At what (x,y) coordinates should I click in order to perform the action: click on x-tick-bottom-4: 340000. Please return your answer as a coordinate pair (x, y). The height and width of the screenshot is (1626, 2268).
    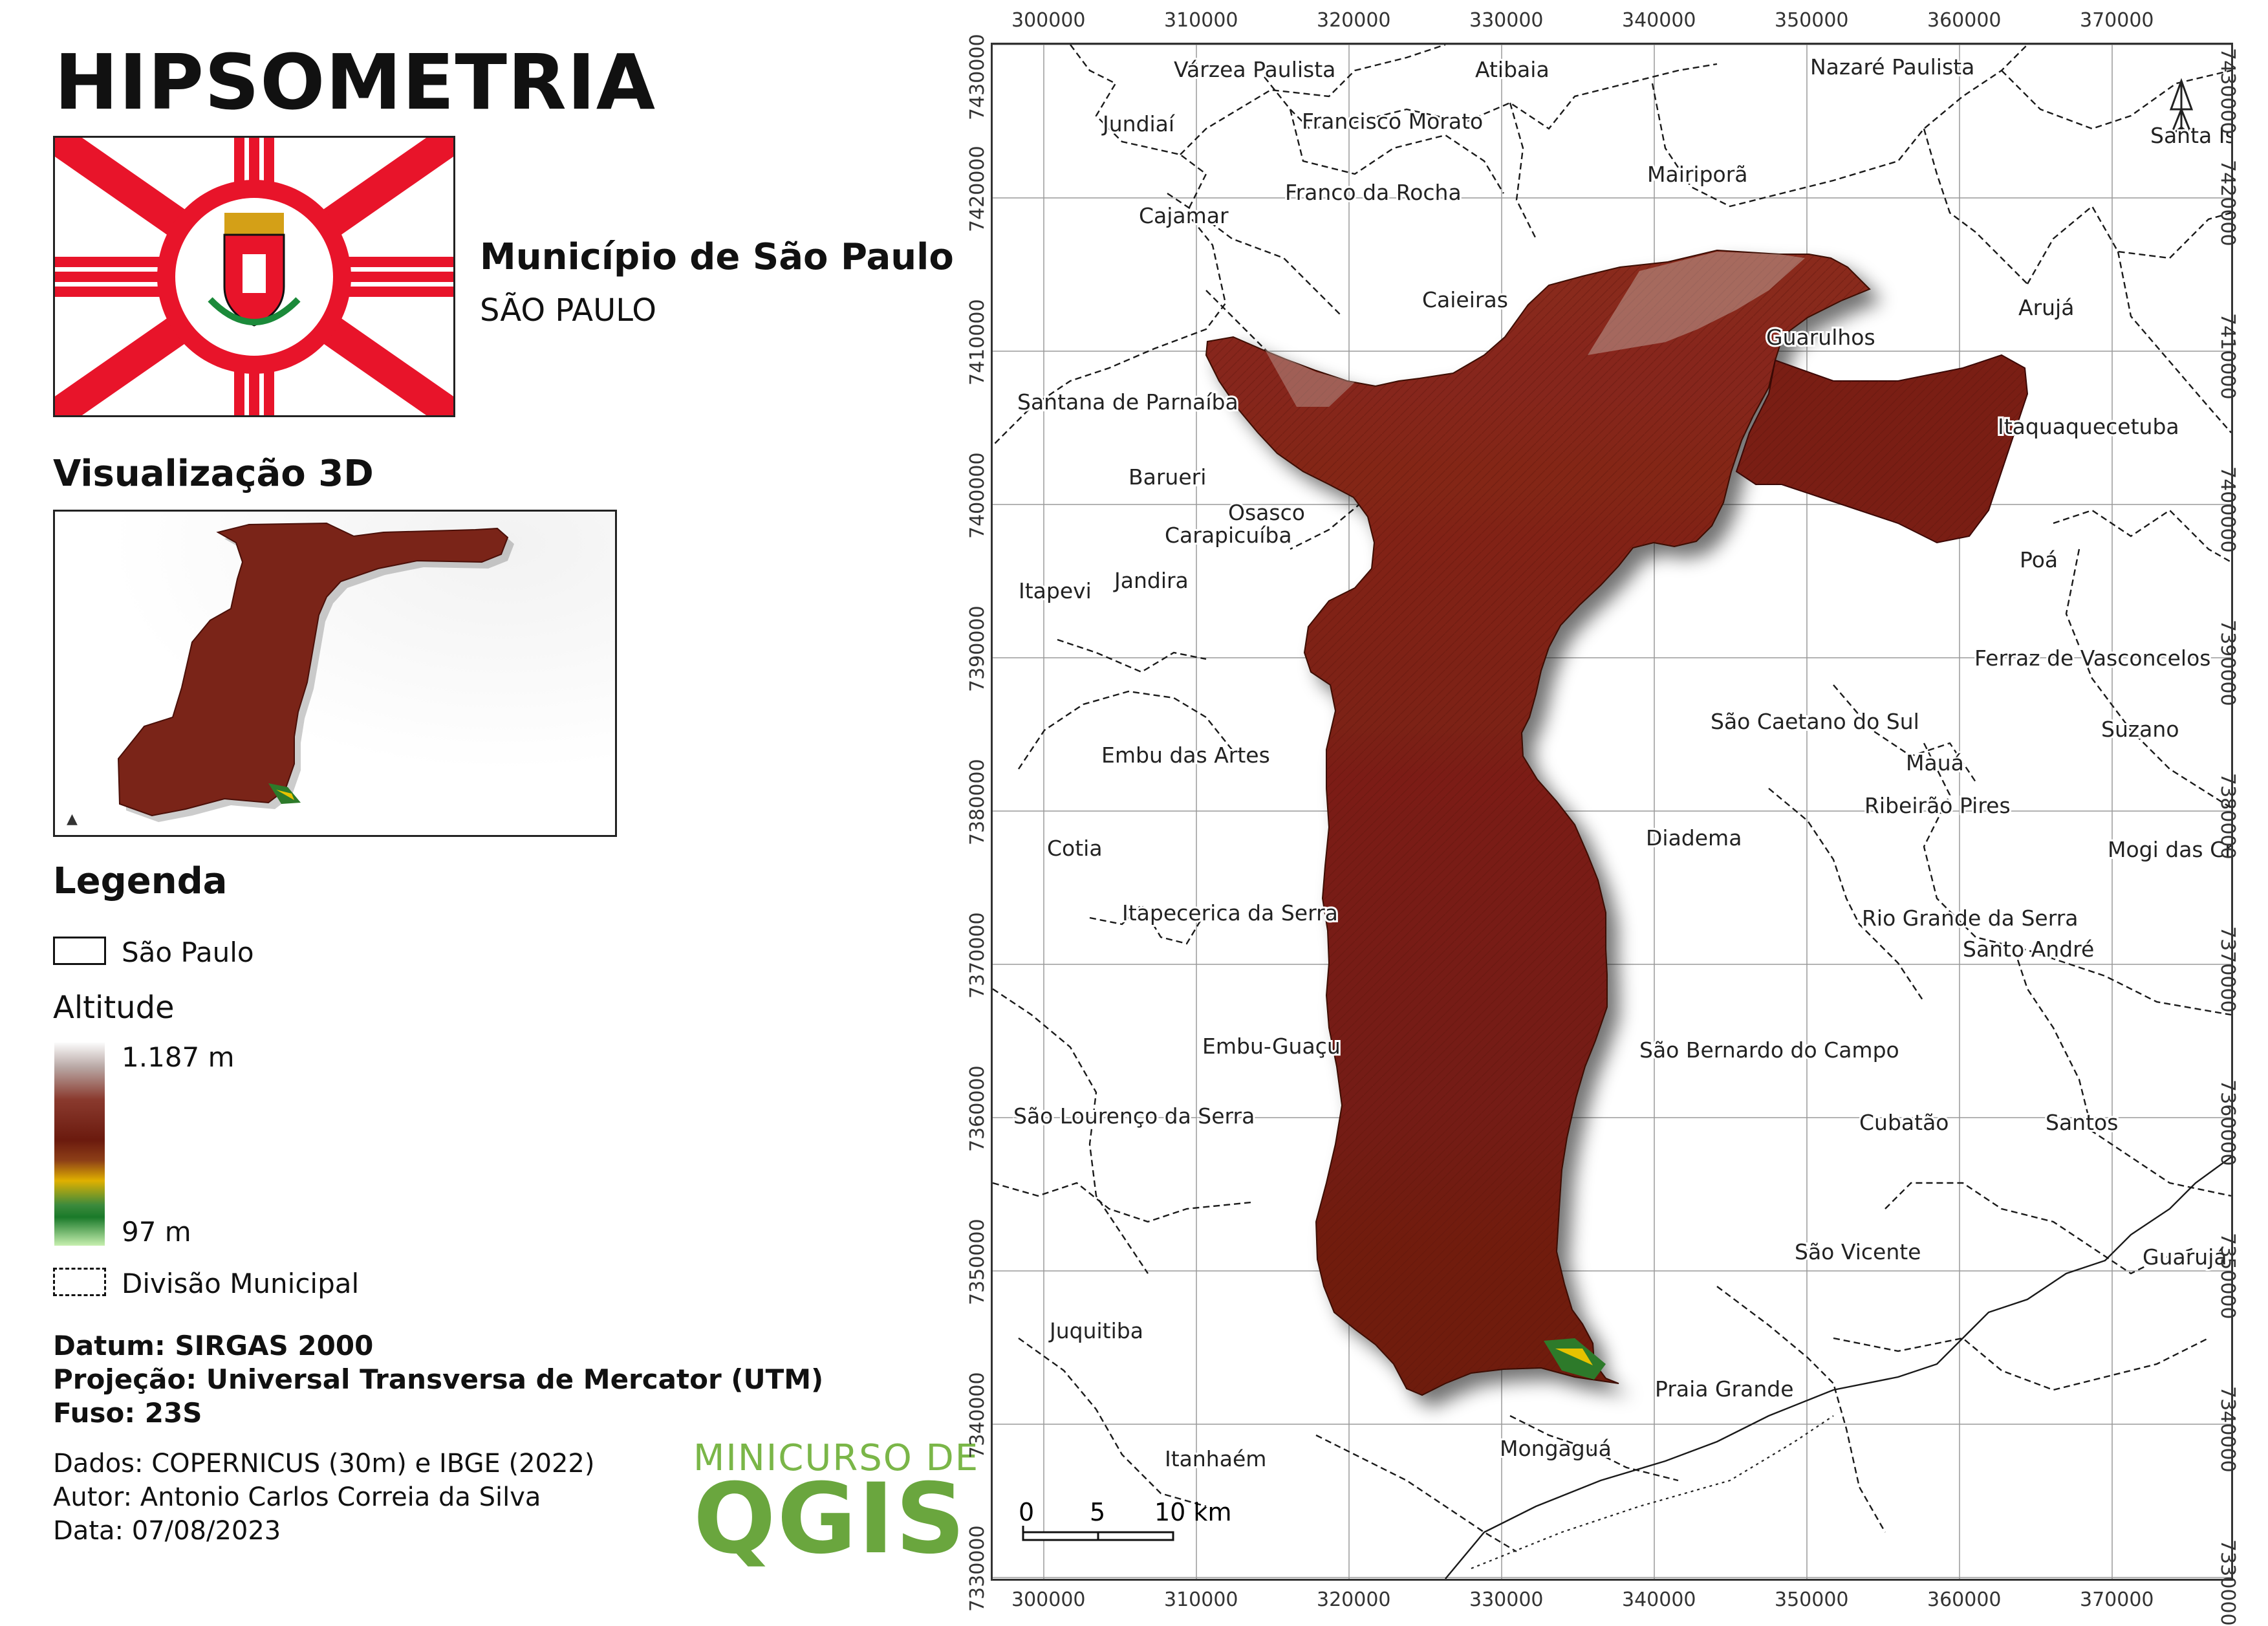
    Looking at the image, I should click on (1659, 1599).